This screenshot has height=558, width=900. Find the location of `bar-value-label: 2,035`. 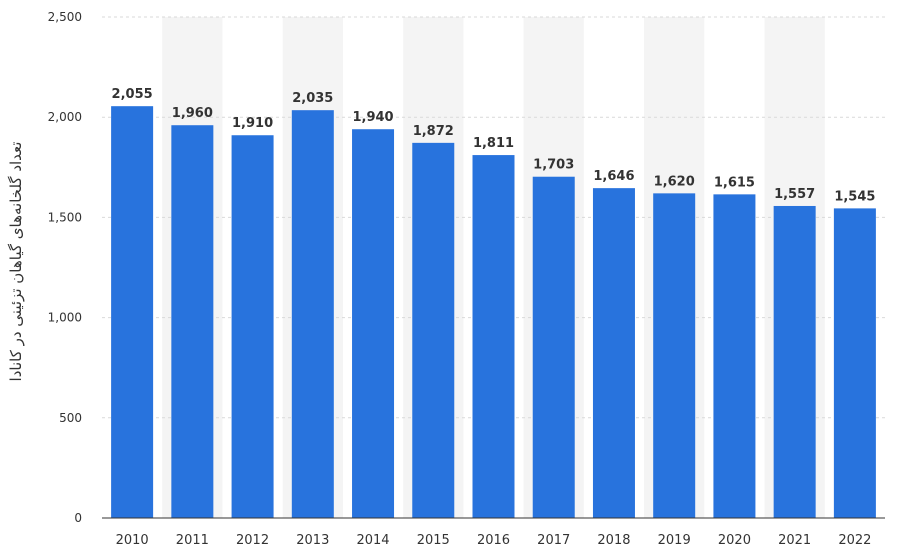

bar-value-label: 2,035 is located at coordinates (312, 98).